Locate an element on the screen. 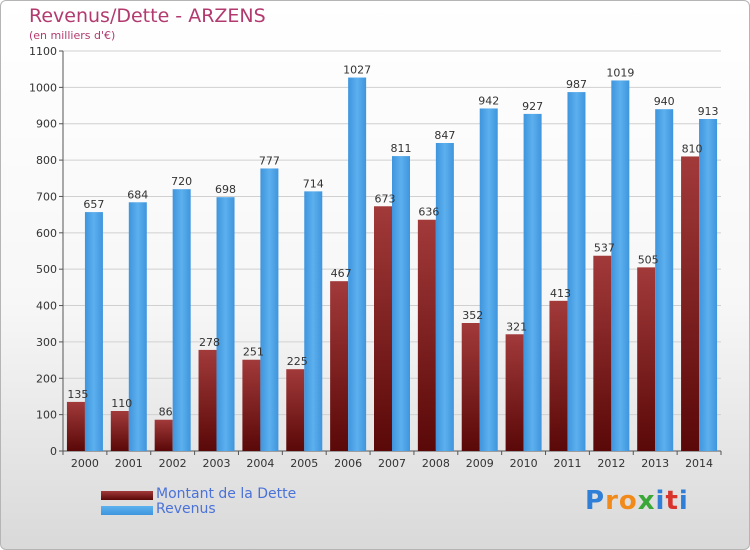  y-tick-label: 700 is located at coordinates (46, 196).